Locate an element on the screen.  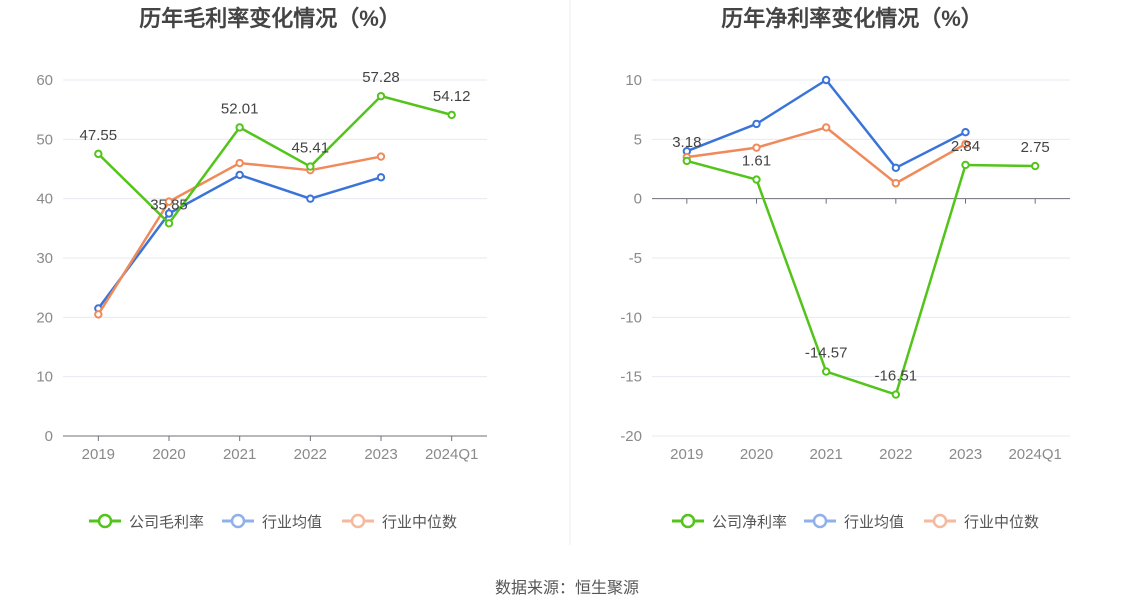
legend-company: 公司毛利率 is located at coordinates (146, 522).